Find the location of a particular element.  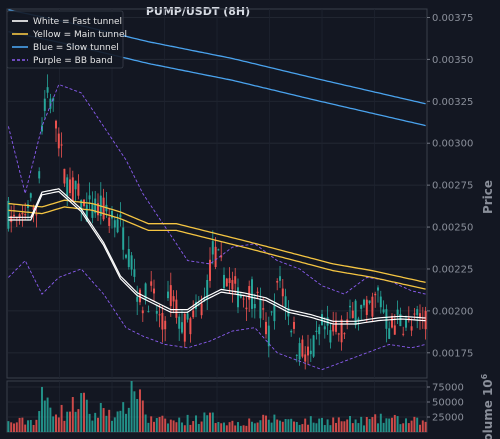

y-tick-label: 0.00200 is located at coordinates (452, 311).